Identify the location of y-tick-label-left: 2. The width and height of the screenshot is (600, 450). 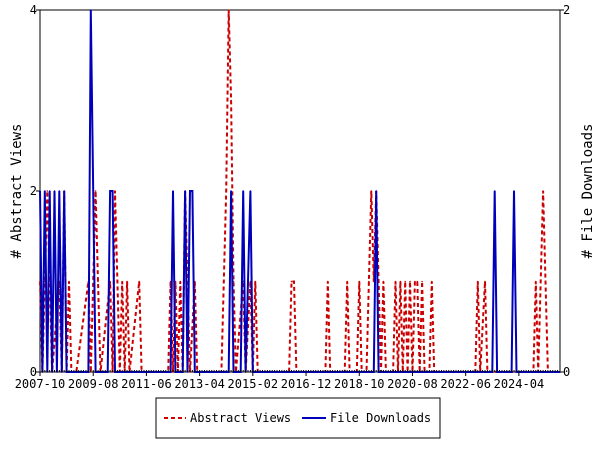
(33, 191).